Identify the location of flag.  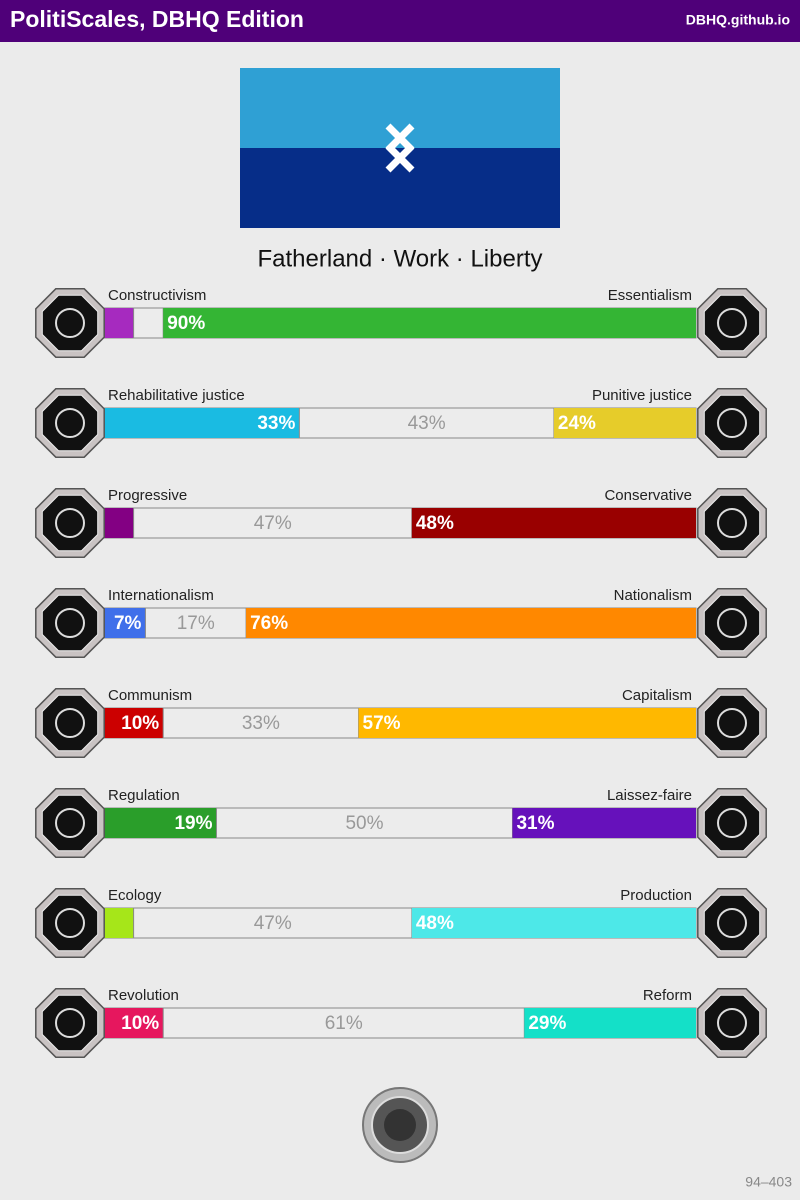
(400, 148).